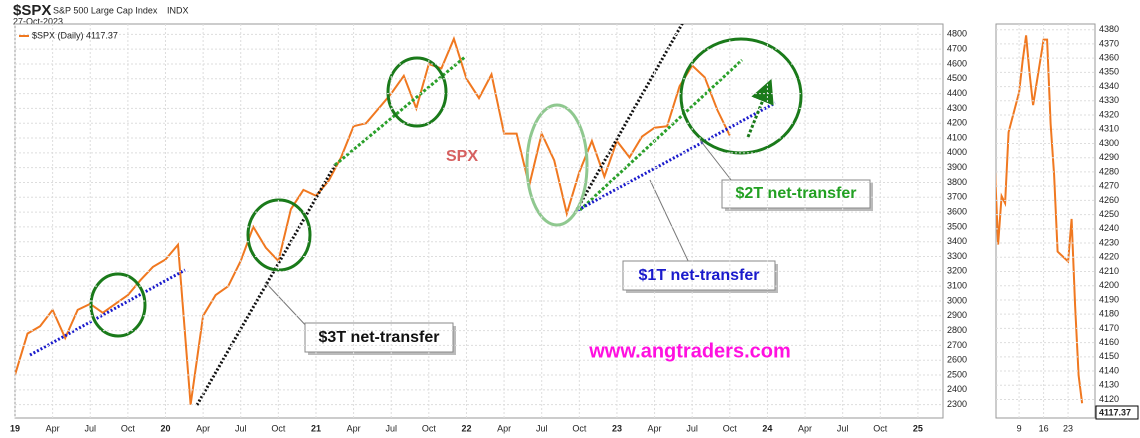 This screenshot has width=1140, height=438. What do you see at coordinates (957, 137) in the screenshot?
I see `y-tick-label: 4100` at bounding box center [957, 137].